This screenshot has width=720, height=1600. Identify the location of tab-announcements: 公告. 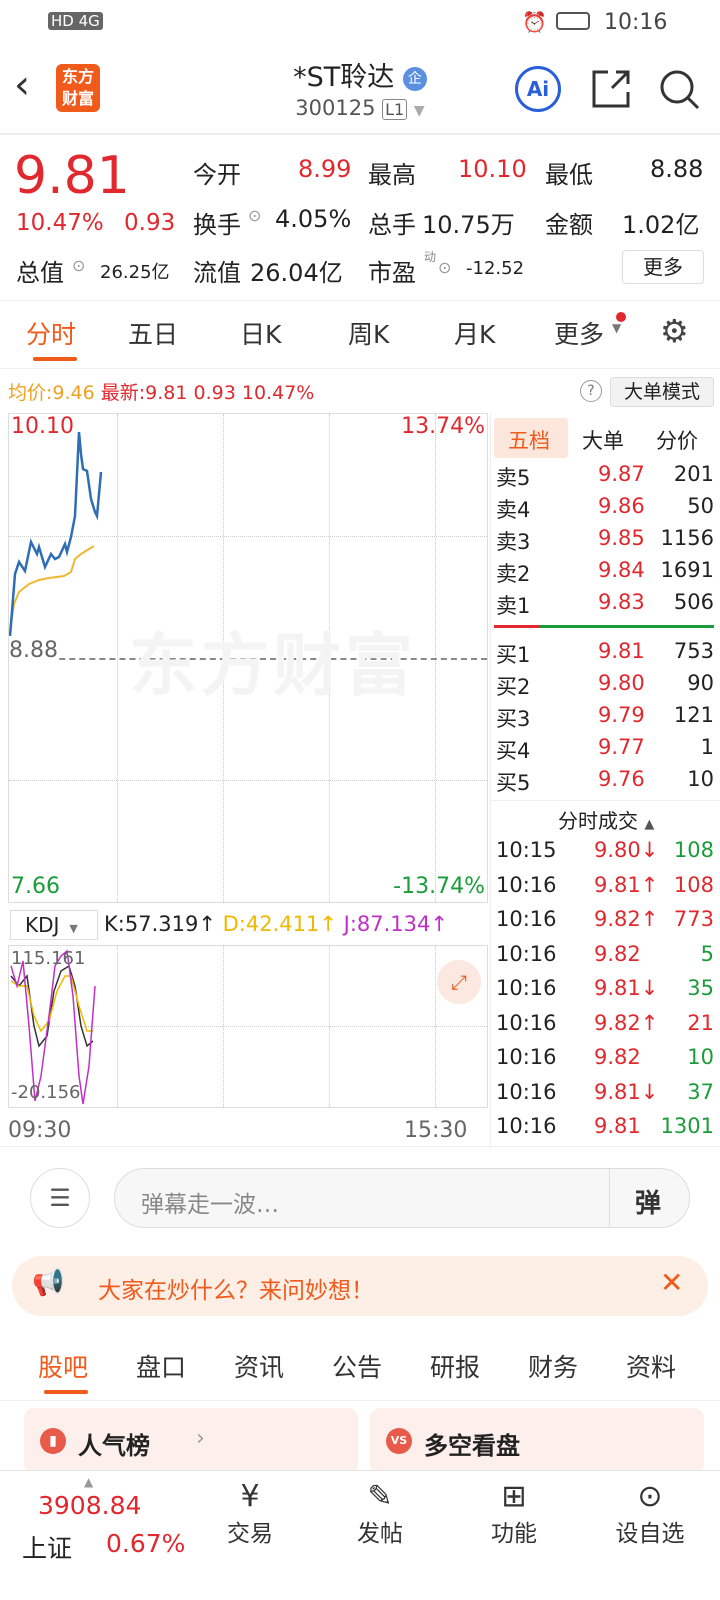
(357, 1367).